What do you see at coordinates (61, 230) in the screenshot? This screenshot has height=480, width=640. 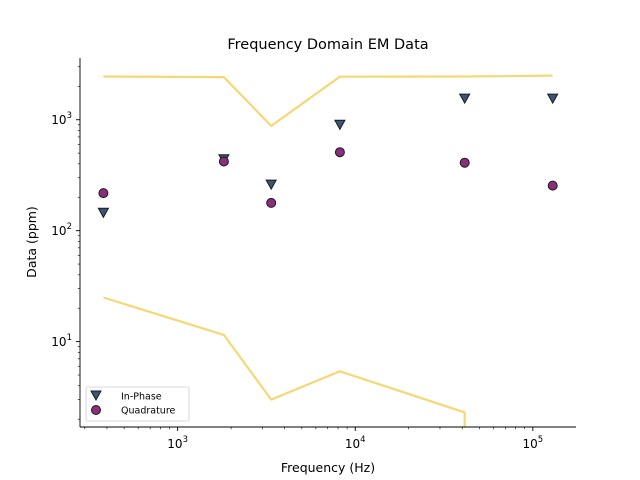 I see `y-tick-label: 10²` at bounding box center [61, 230].